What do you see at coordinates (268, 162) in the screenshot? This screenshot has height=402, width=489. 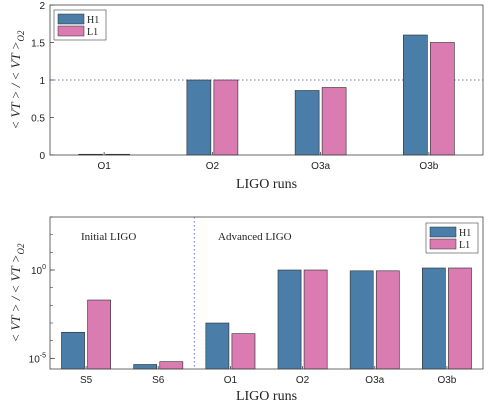 I see `top-x-ticks: O1 O2 O3a O3b` at bounding box center [268, 162].